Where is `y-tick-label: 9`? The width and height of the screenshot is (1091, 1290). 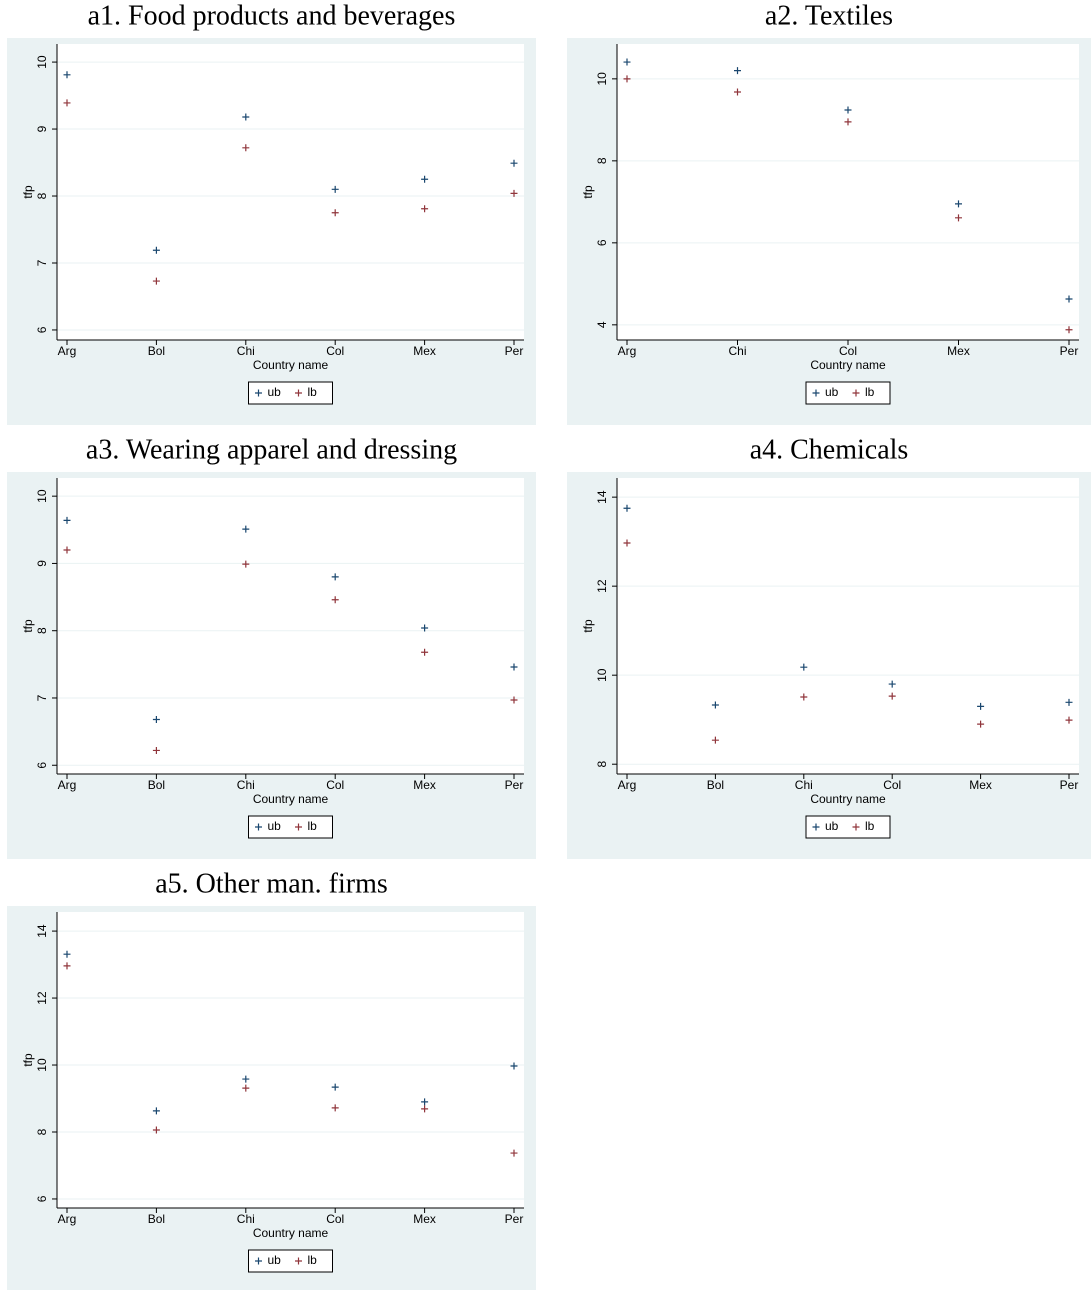
y-tick-label: 9 is located at coordinates (42, 128).